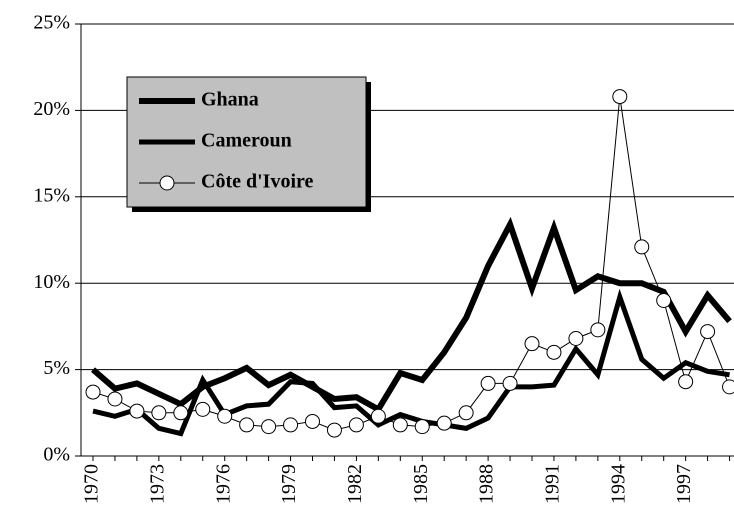  I want to click on x-tick-label: 1994, so click(618, 484).